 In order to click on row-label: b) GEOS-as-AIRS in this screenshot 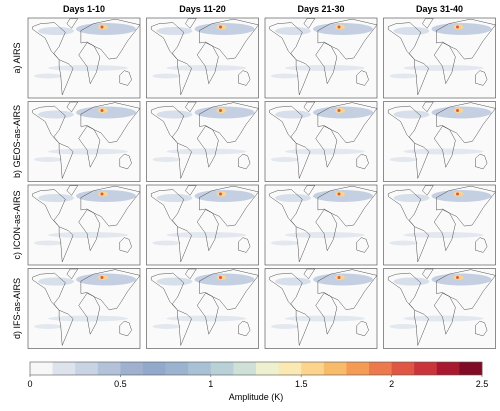, I will do `click(17, 141)`.